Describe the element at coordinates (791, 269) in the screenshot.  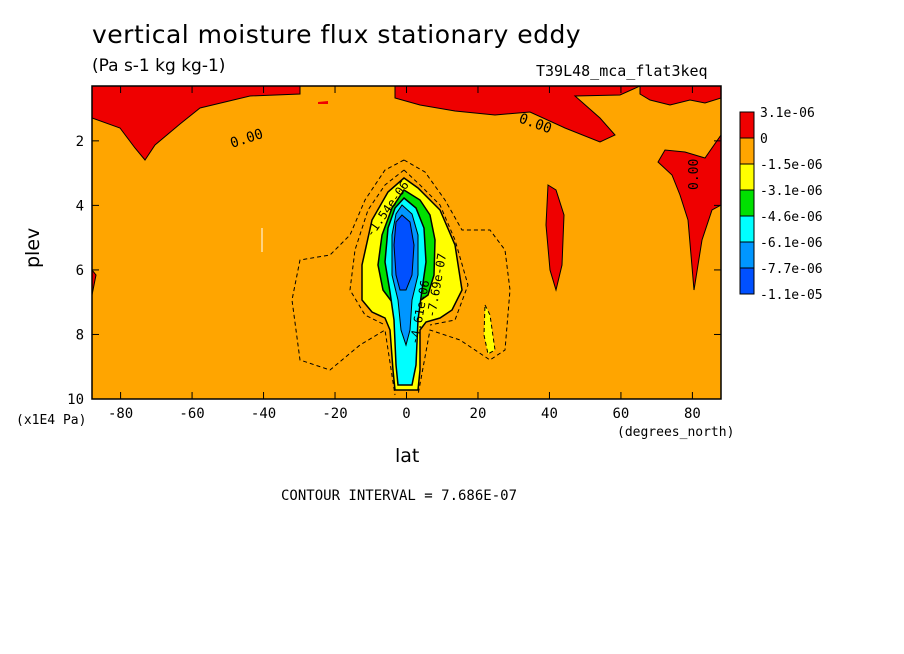
I see `legend-label: -7.7e-06` at that location.